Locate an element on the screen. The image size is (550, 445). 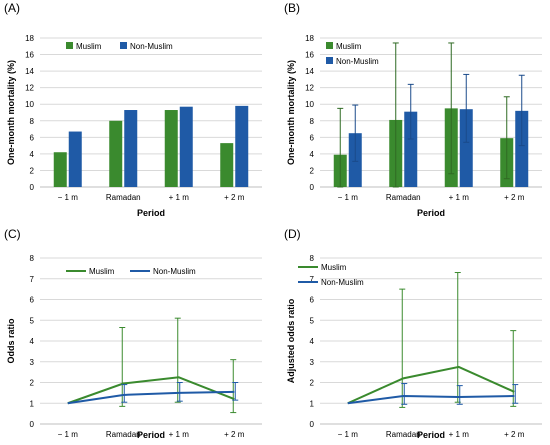
y-axis-label: Adjusted odds ratio is located at coordinates (291, 340).